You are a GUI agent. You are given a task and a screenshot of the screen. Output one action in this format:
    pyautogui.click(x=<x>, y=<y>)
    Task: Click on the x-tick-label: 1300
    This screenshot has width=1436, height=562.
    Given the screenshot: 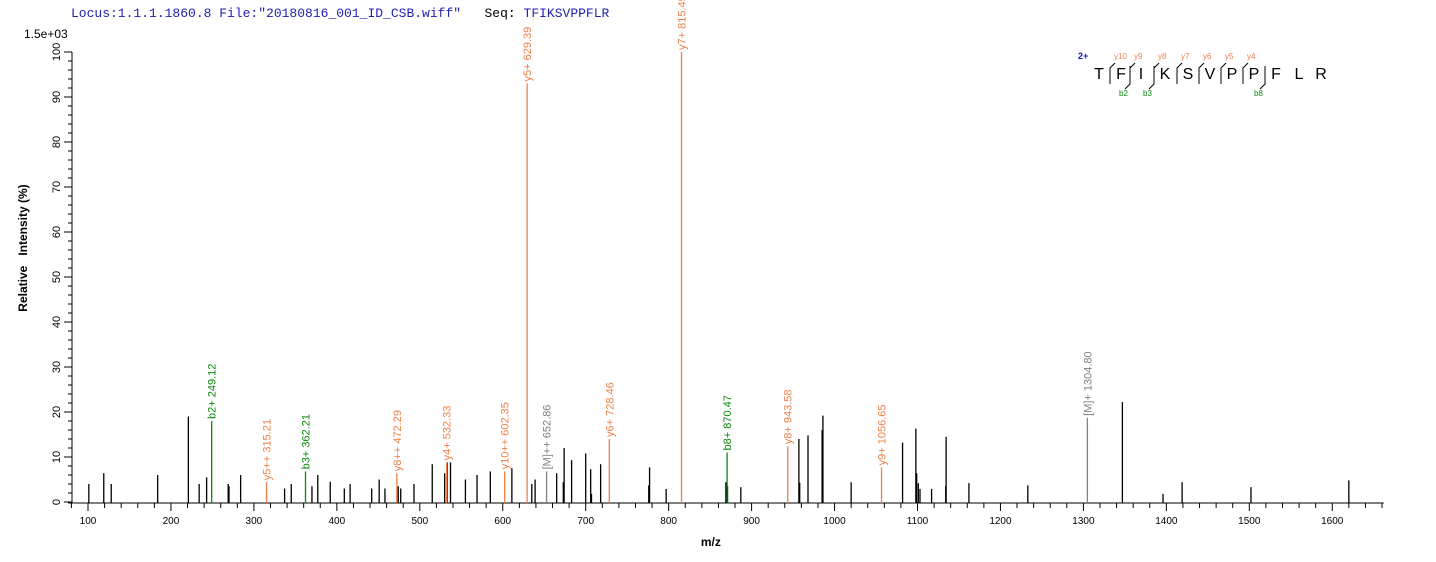 What is the action you would take?
    pyautogui.click(x=1083, y=521)
    